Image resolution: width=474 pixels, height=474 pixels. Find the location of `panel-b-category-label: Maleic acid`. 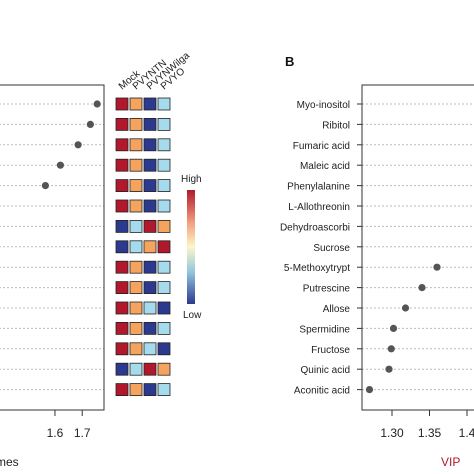

panel-b-category-label: Maleic acid is located at coordinates (325, 166).